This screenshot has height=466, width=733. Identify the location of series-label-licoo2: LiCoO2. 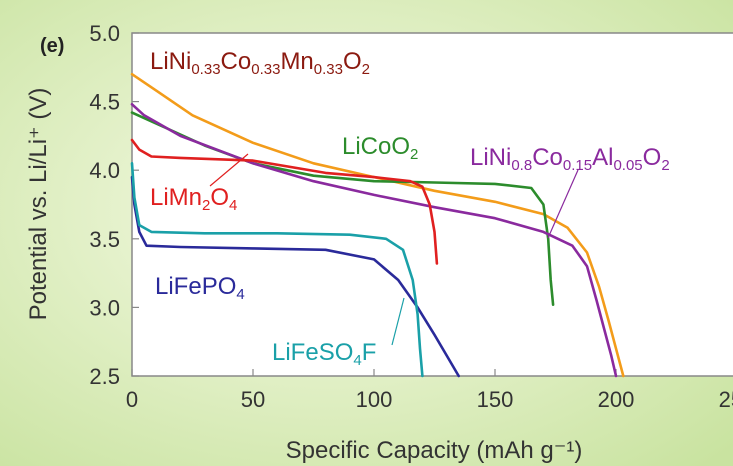
(380, 148).